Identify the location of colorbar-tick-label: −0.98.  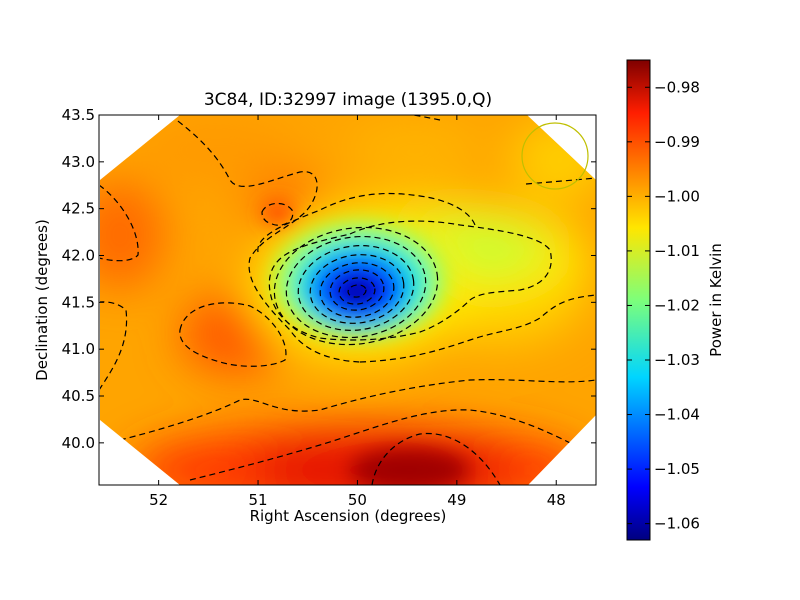
(677, 87).